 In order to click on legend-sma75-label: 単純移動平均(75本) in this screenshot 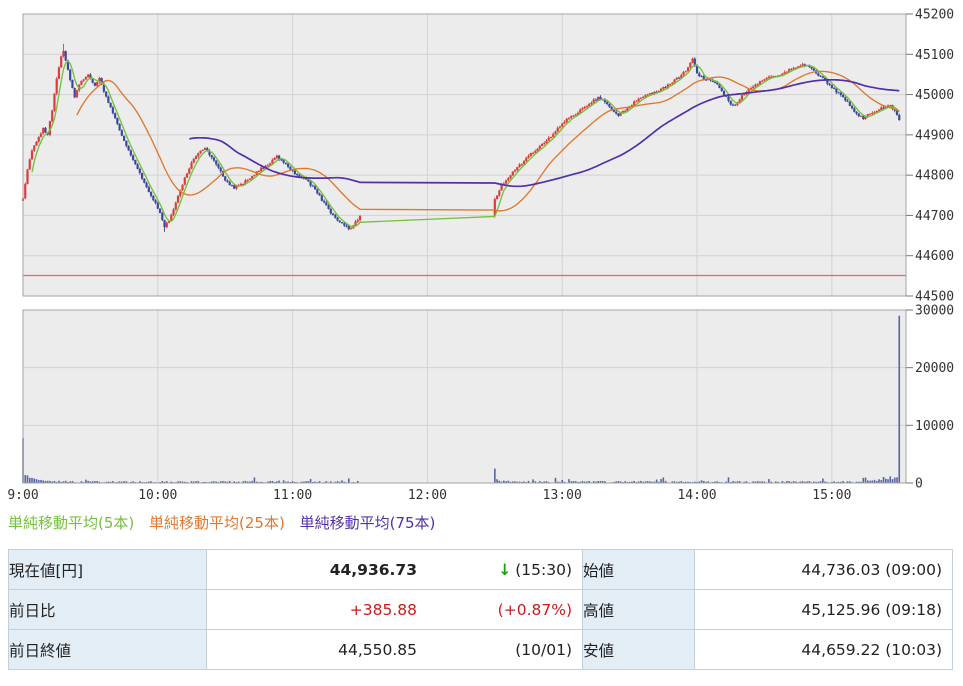, I will do `click(367, 523)`.